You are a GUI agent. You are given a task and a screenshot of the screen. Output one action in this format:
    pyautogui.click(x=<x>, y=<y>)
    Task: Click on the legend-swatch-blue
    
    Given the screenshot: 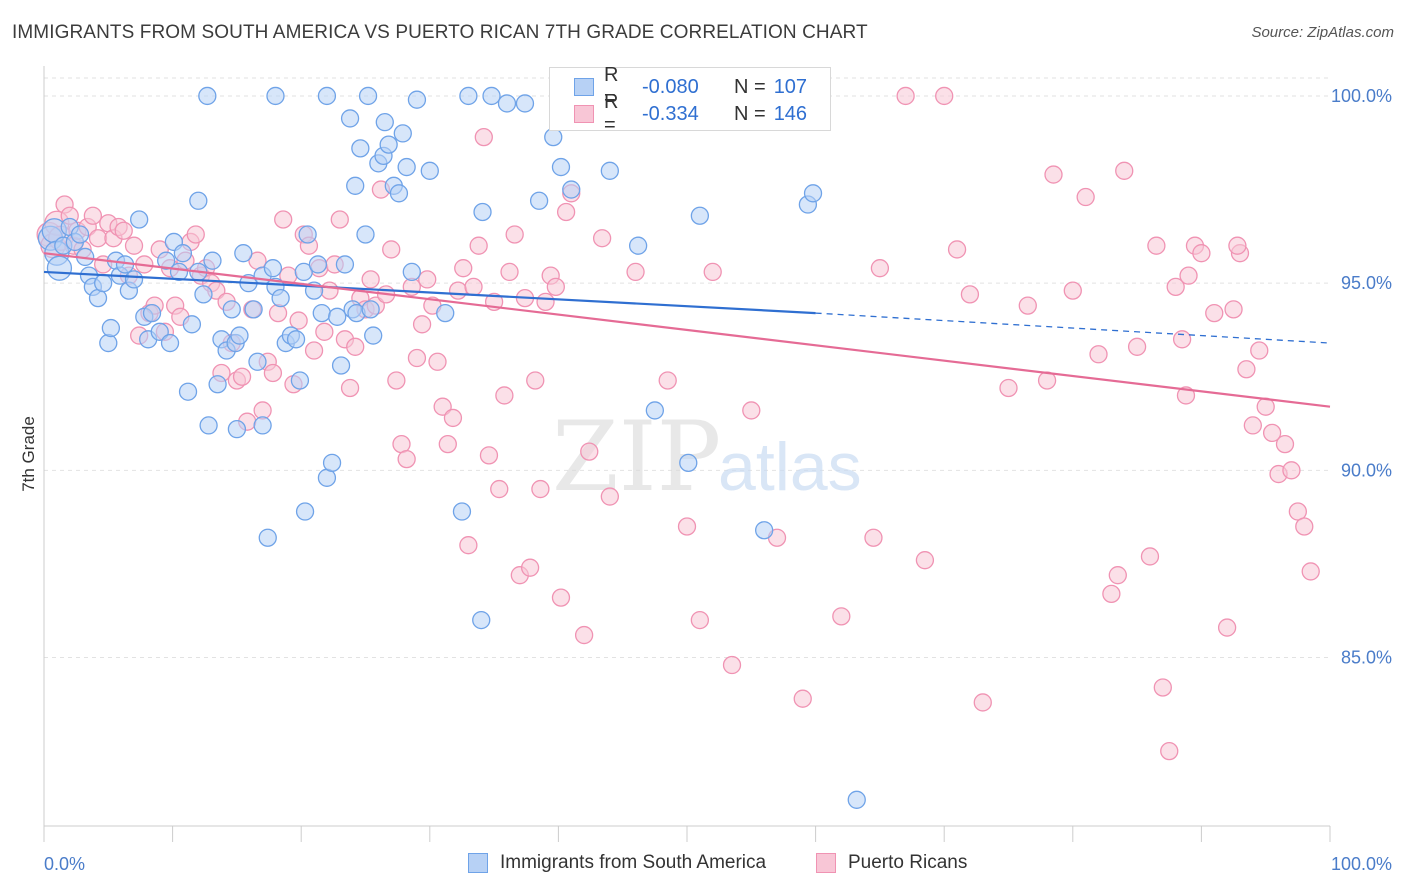 What is the action you would take?
    pyautogui.click(x=584, y=87)
    